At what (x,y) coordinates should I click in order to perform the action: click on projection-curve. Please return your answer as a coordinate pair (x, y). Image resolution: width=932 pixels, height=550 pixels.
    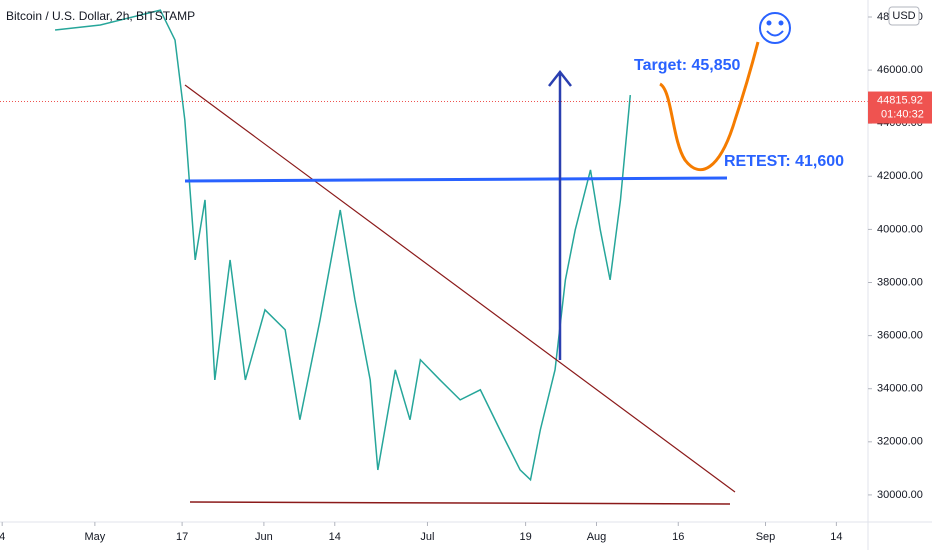
    Looking at the image, I should click on (709, 106).